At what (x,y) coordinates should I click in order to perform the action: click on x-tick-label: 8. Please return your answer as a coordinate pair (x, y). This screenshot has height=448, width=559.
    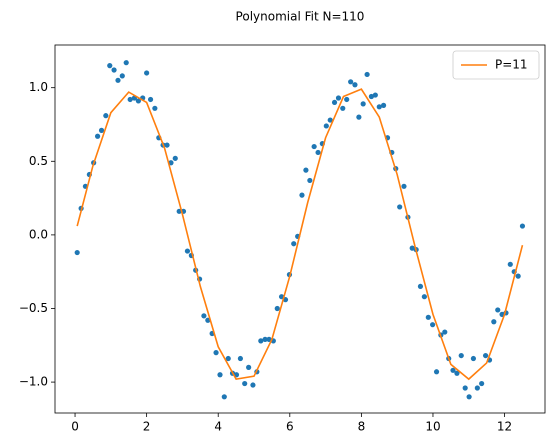
    Looking at the image, I should click on (362, 427).